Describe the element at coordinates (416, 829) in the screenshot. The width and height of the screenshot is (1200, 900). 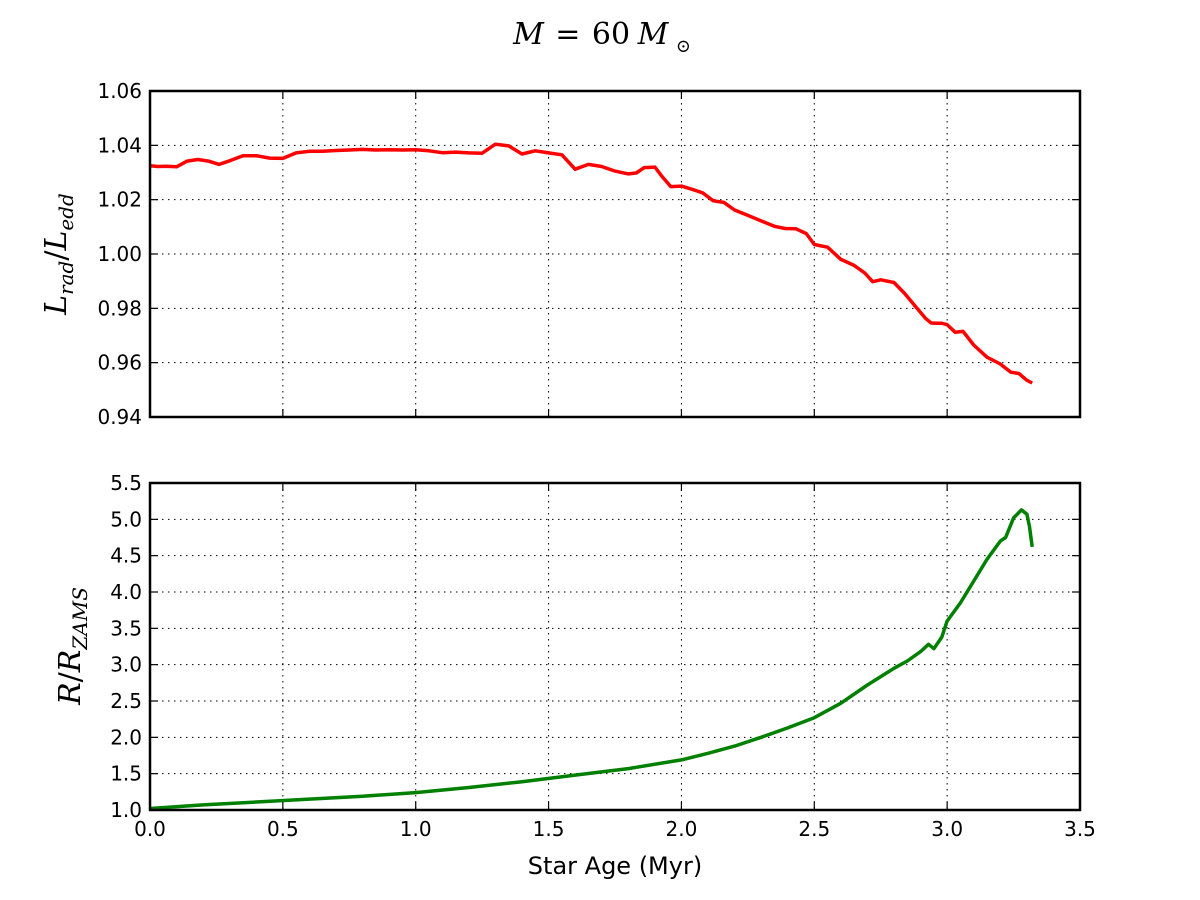
I see `bottom-x-tick-label: 1.0` at that location.